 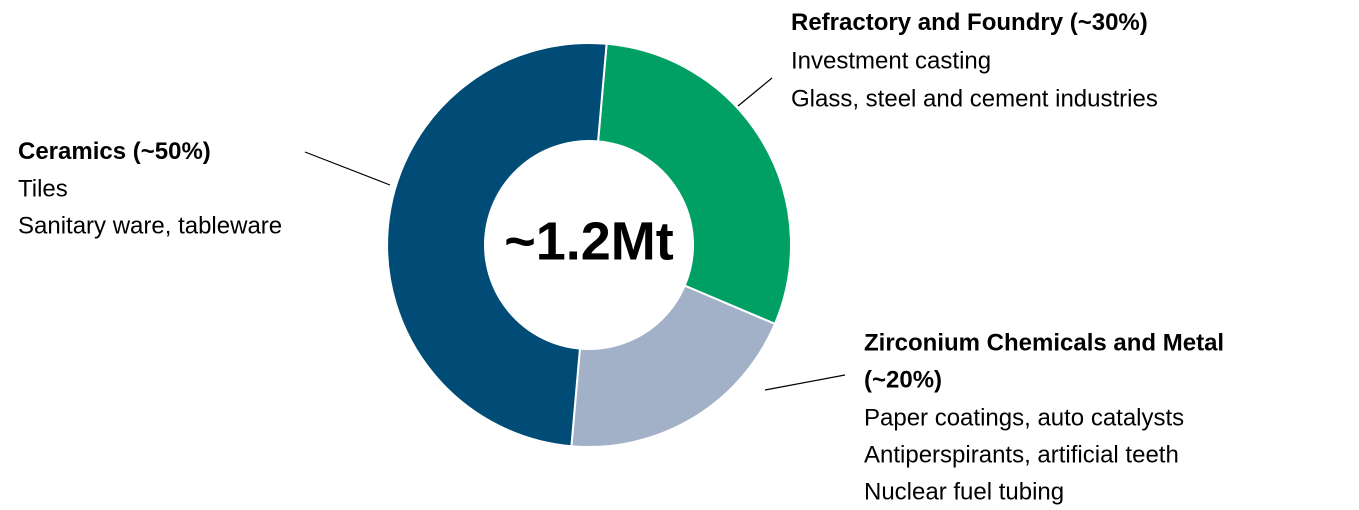 I want to click on center-label: ~1.2Mt, so click(x=589, y=241).